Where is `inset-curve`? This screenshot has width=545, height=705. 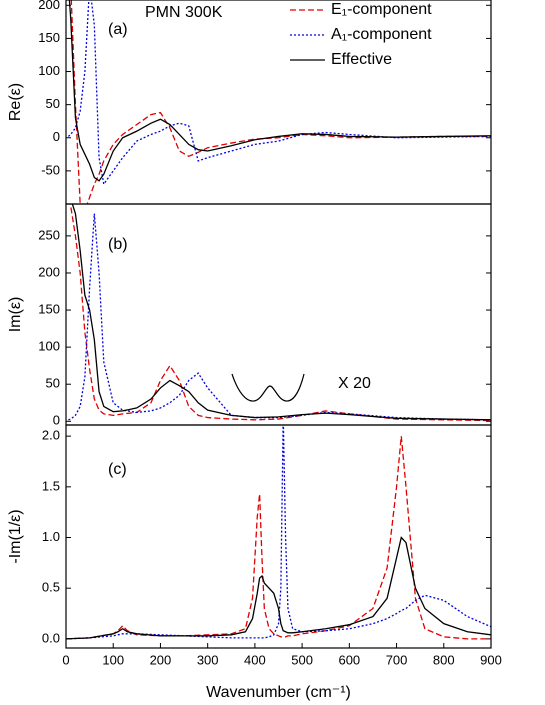
inset-curve is located at coordinates (268, 387).